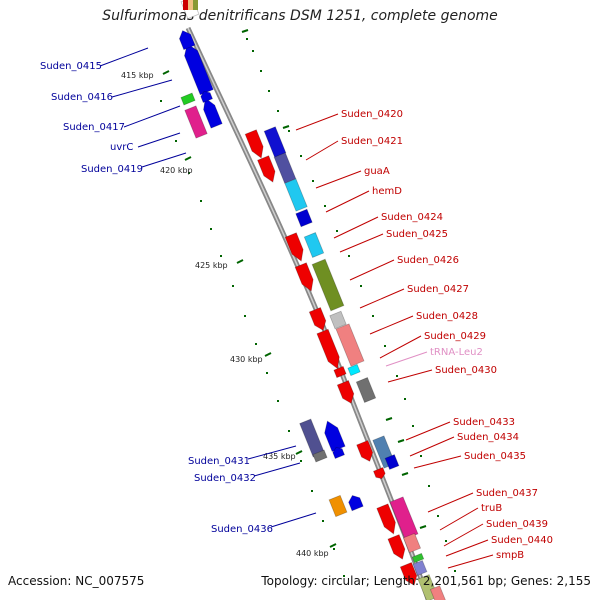 This screenshot has height=600, width=600. What do you see at coordinates (121, 147) in the screenshot?
I see `gene-label-uvrc: uvrC` at bounding box center [121, 147].